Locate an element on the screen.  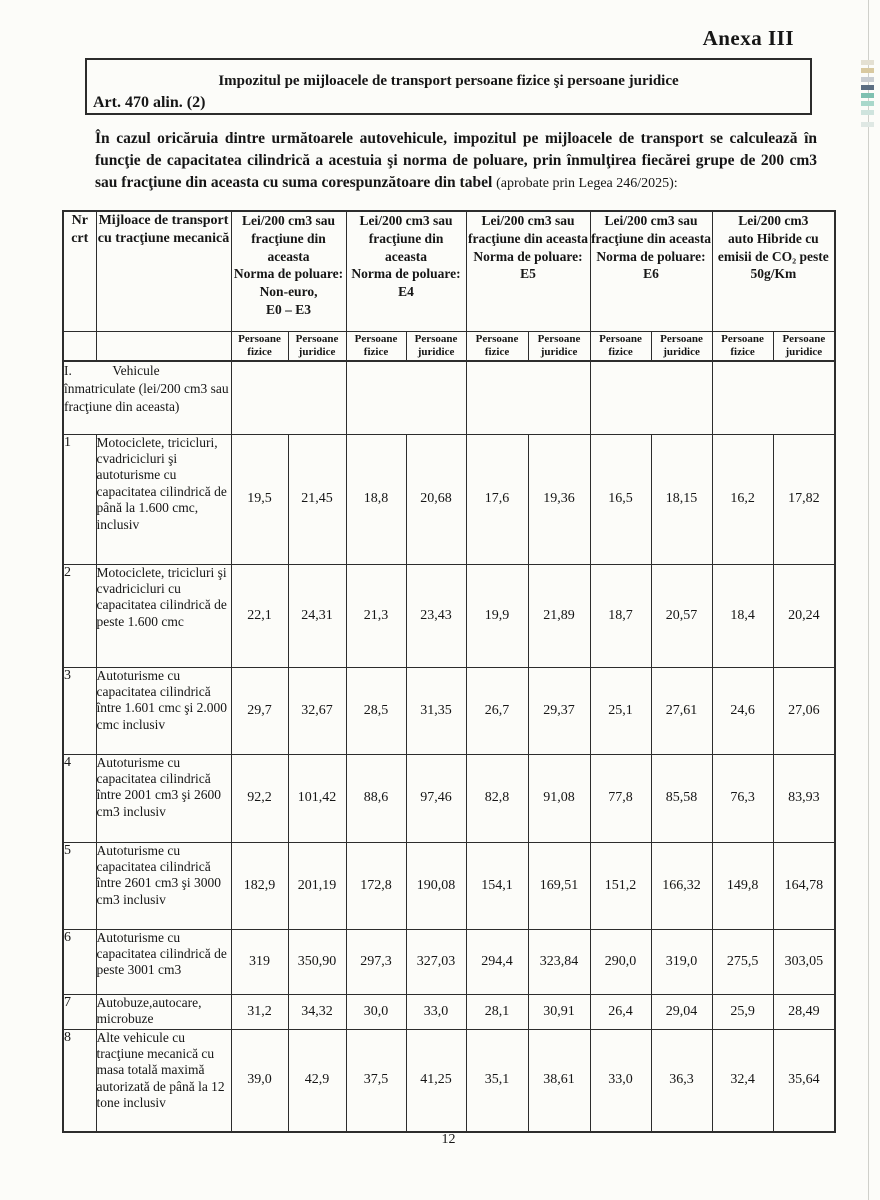
tax-value-cell: 37,5 is located at coordinates (376, 1080).